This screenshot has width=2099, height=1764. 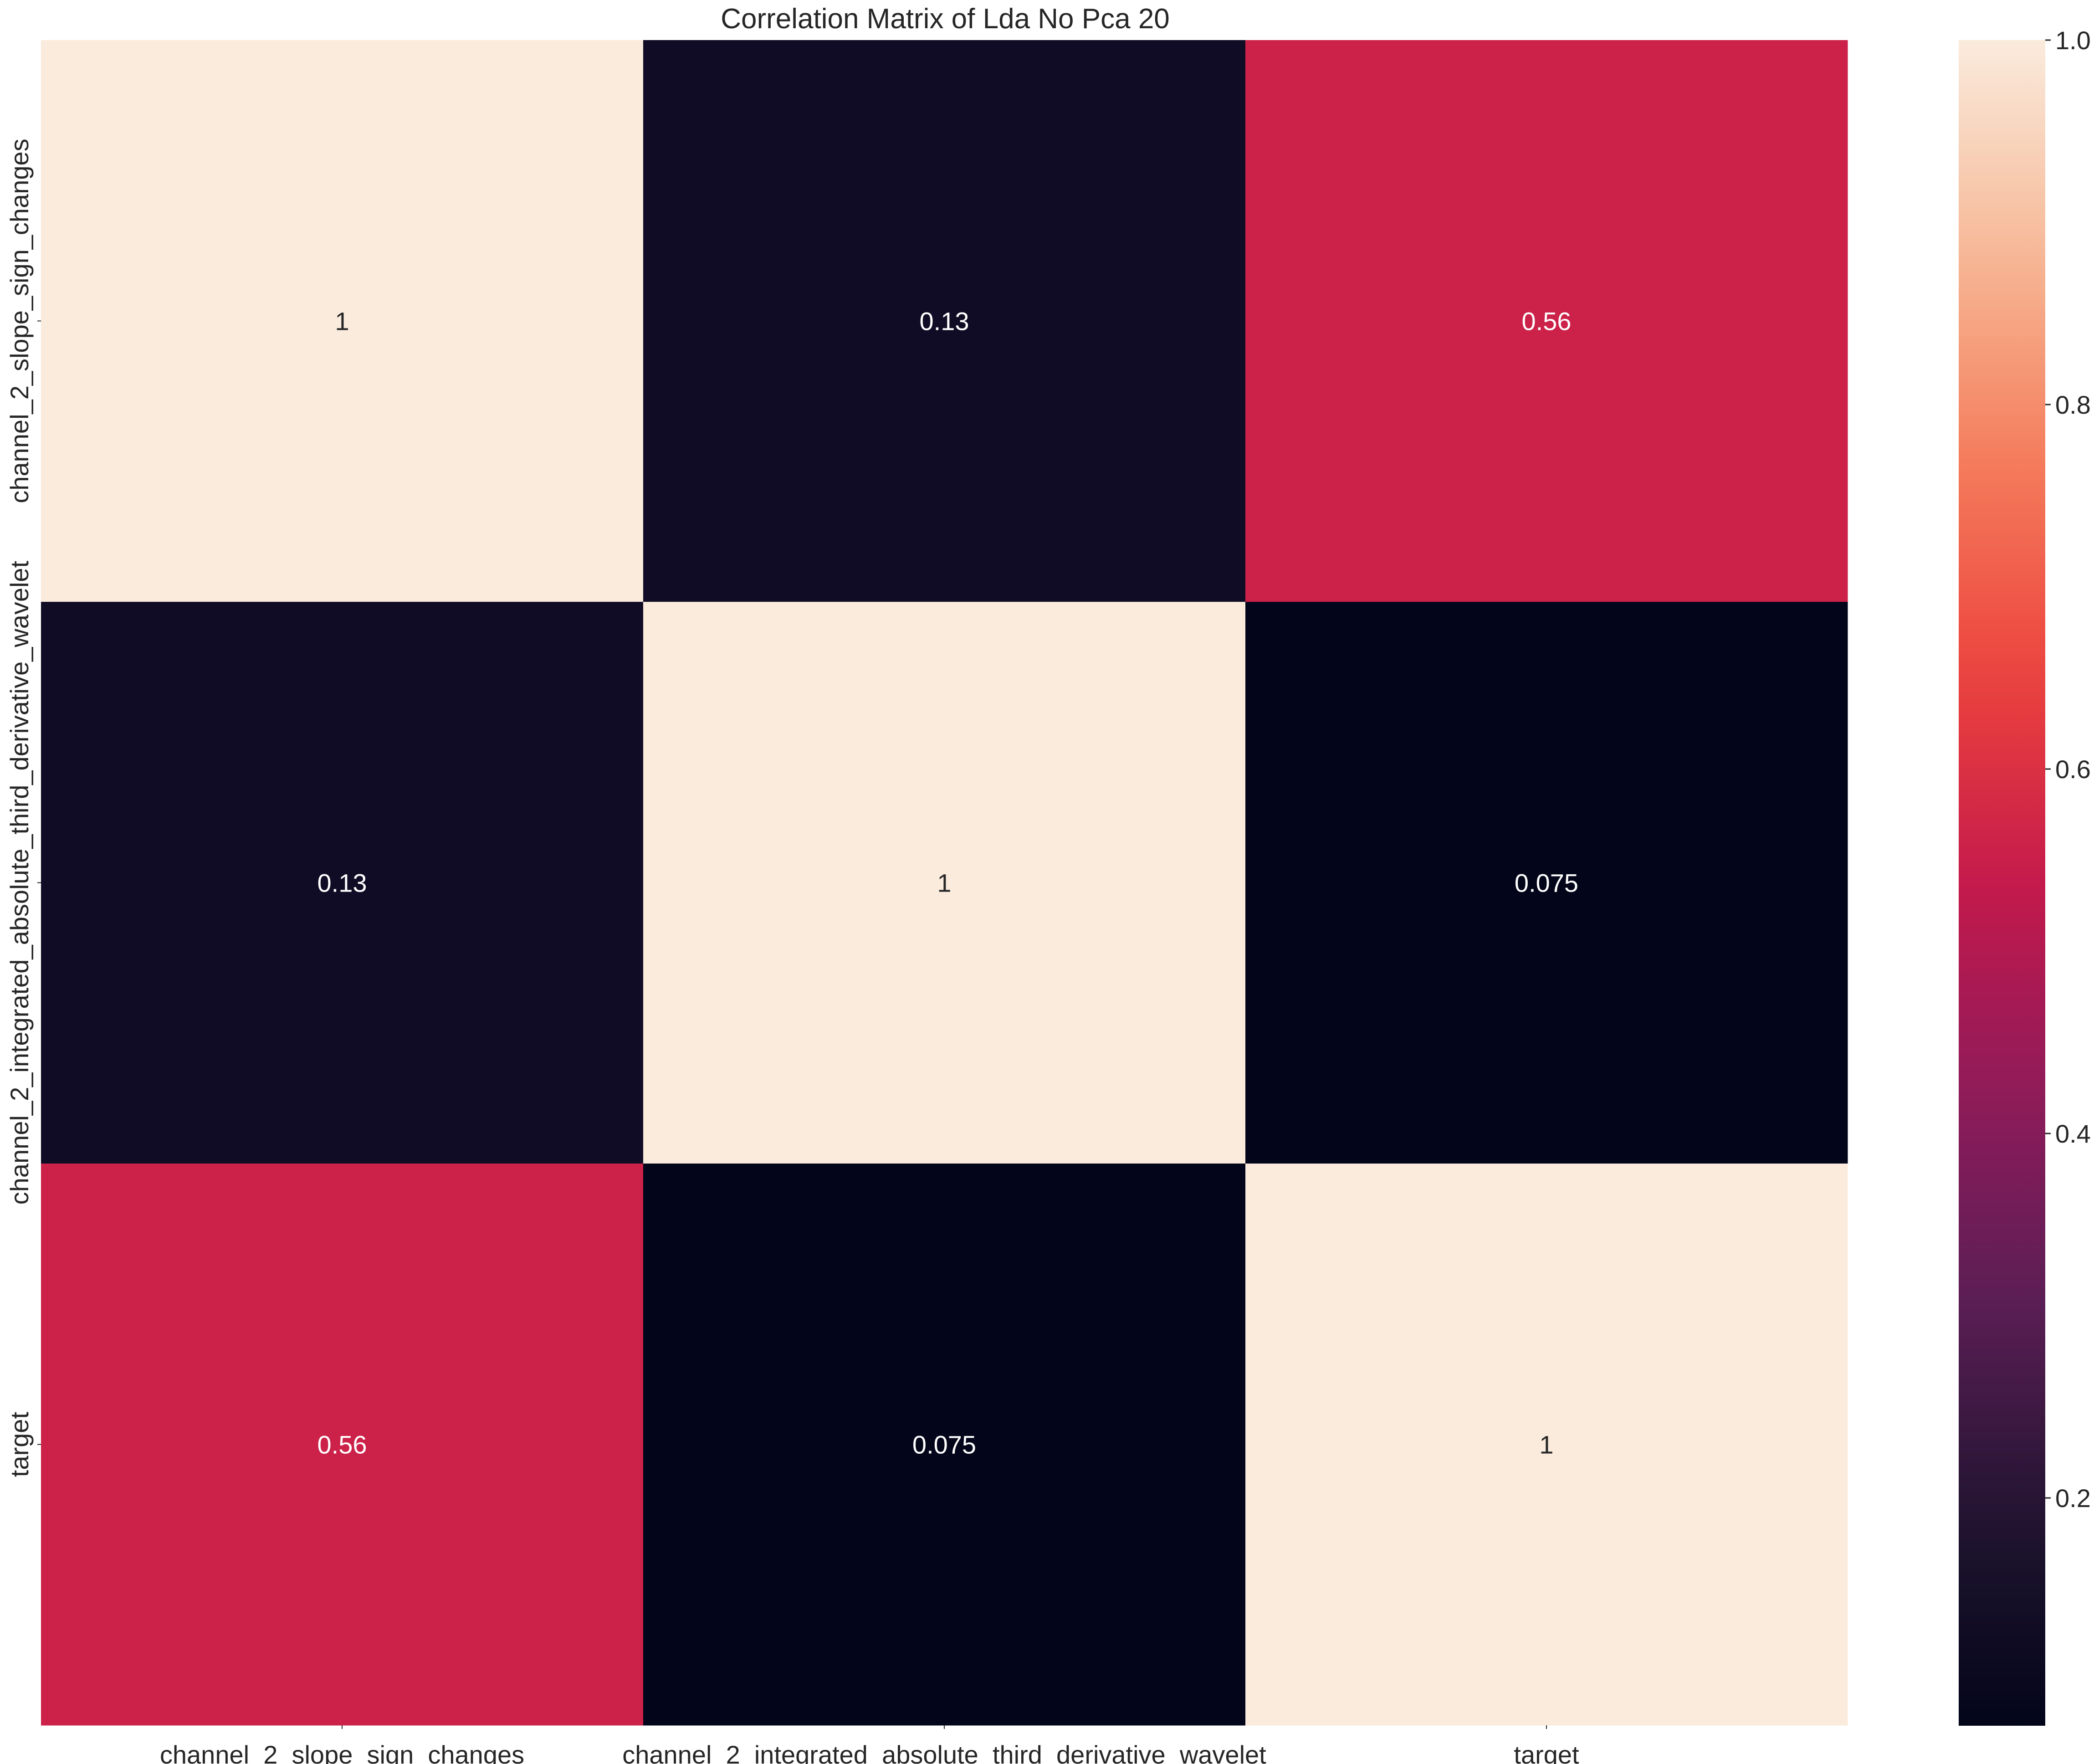 I want to click on chart-title: Correlation Matrix of Lda No Pca 20, so click(x=945, y=19).